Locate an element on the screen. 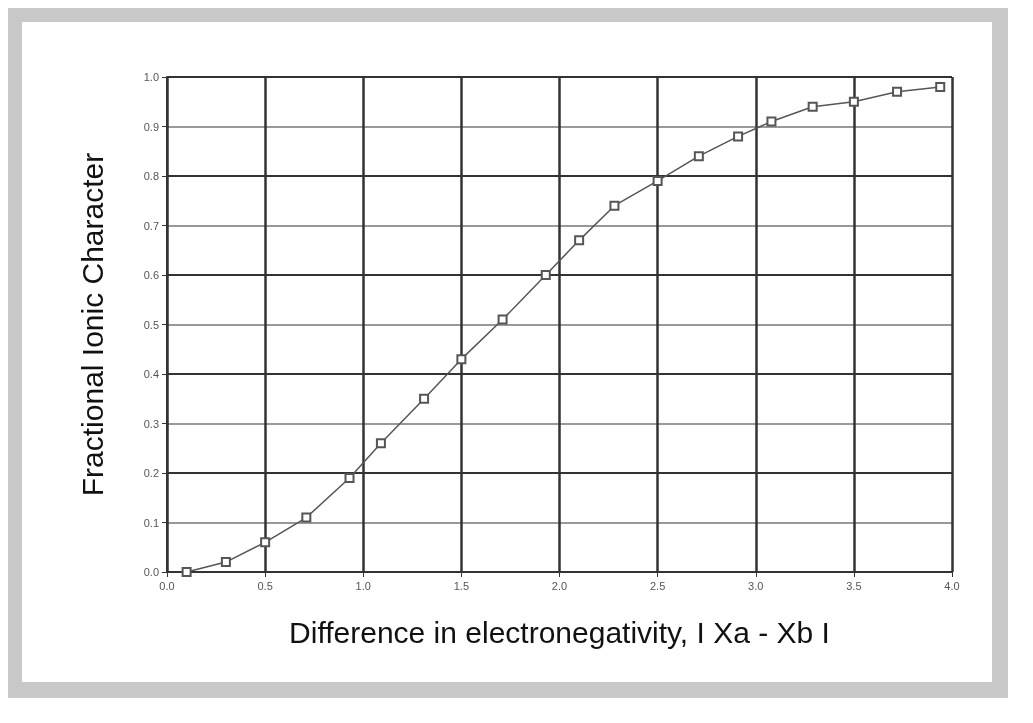  x-tick-label: 1.0 is located at coordinates (363, 585).